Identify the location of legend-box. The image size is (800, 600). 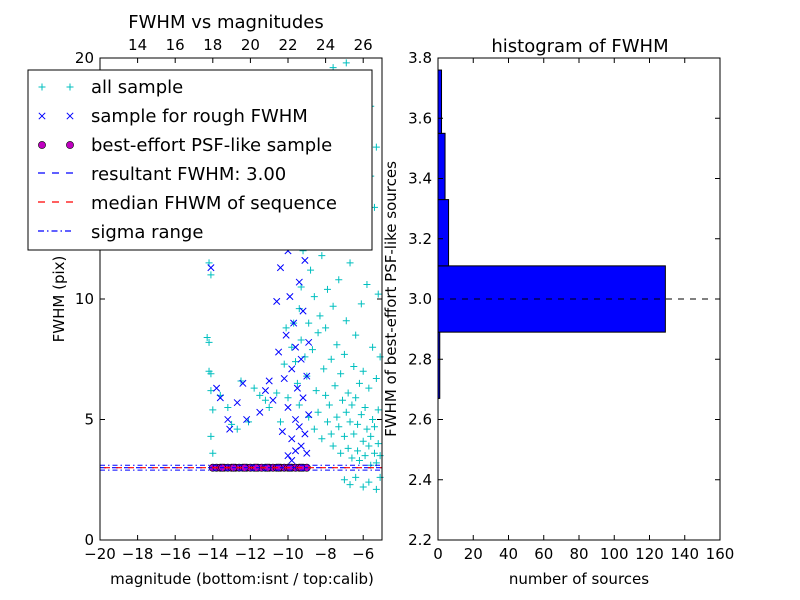
(200, 160).